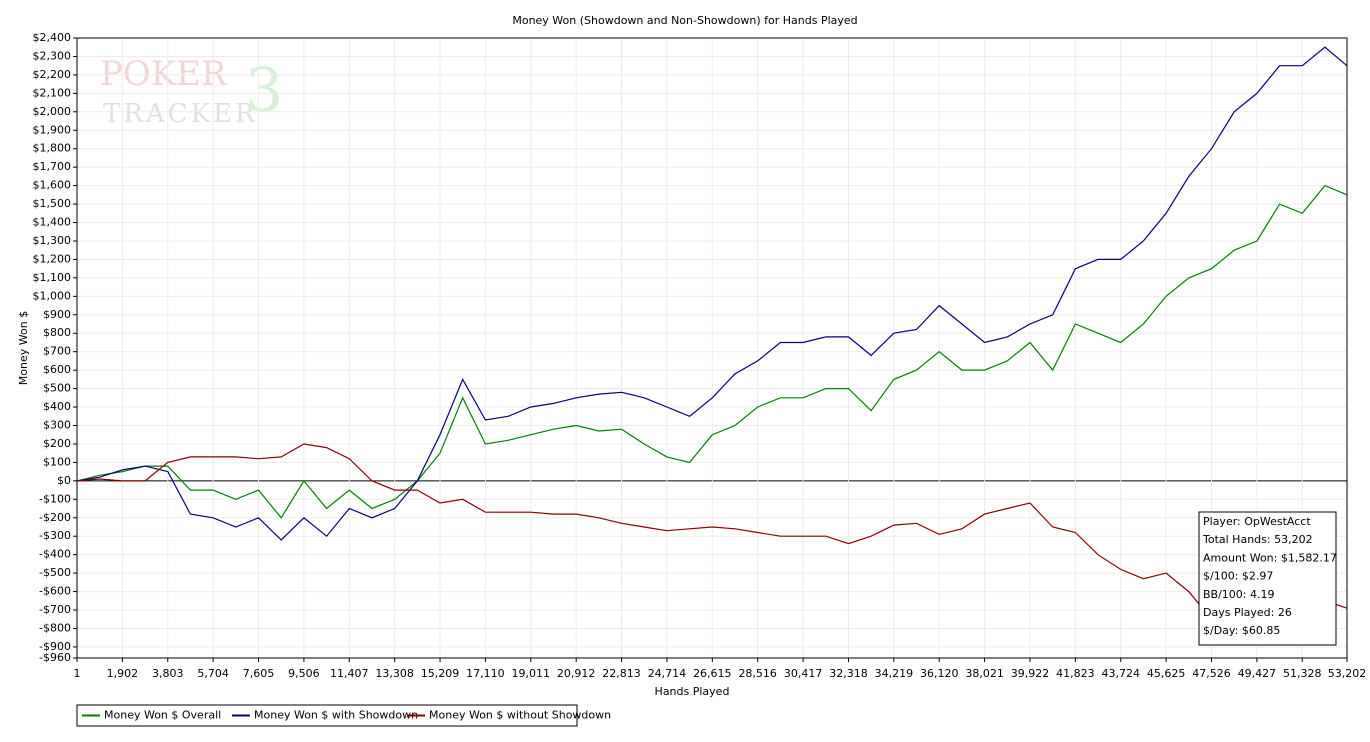 The image size is (1370, 742). I want to click on x-tick-label: 13,308, so click(394, 673).